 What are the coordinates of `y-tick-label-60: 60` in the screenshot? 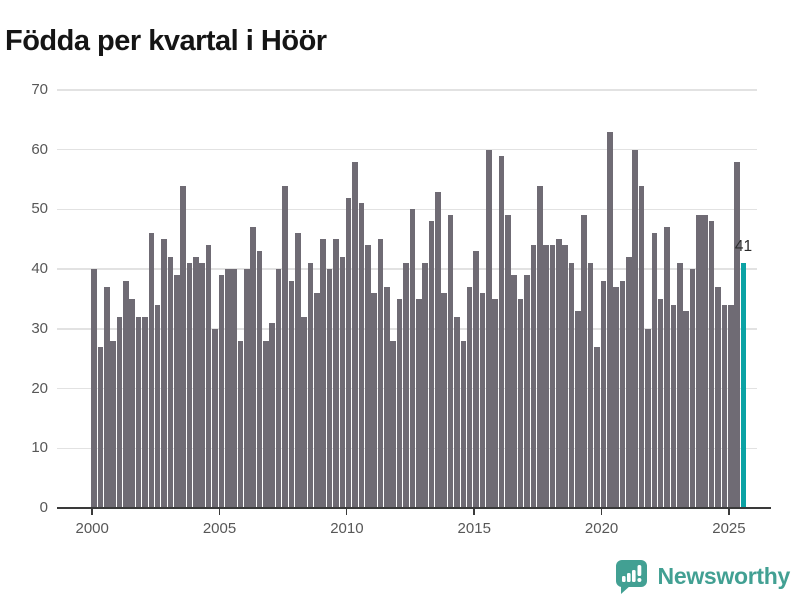 It's located at (39, 149).